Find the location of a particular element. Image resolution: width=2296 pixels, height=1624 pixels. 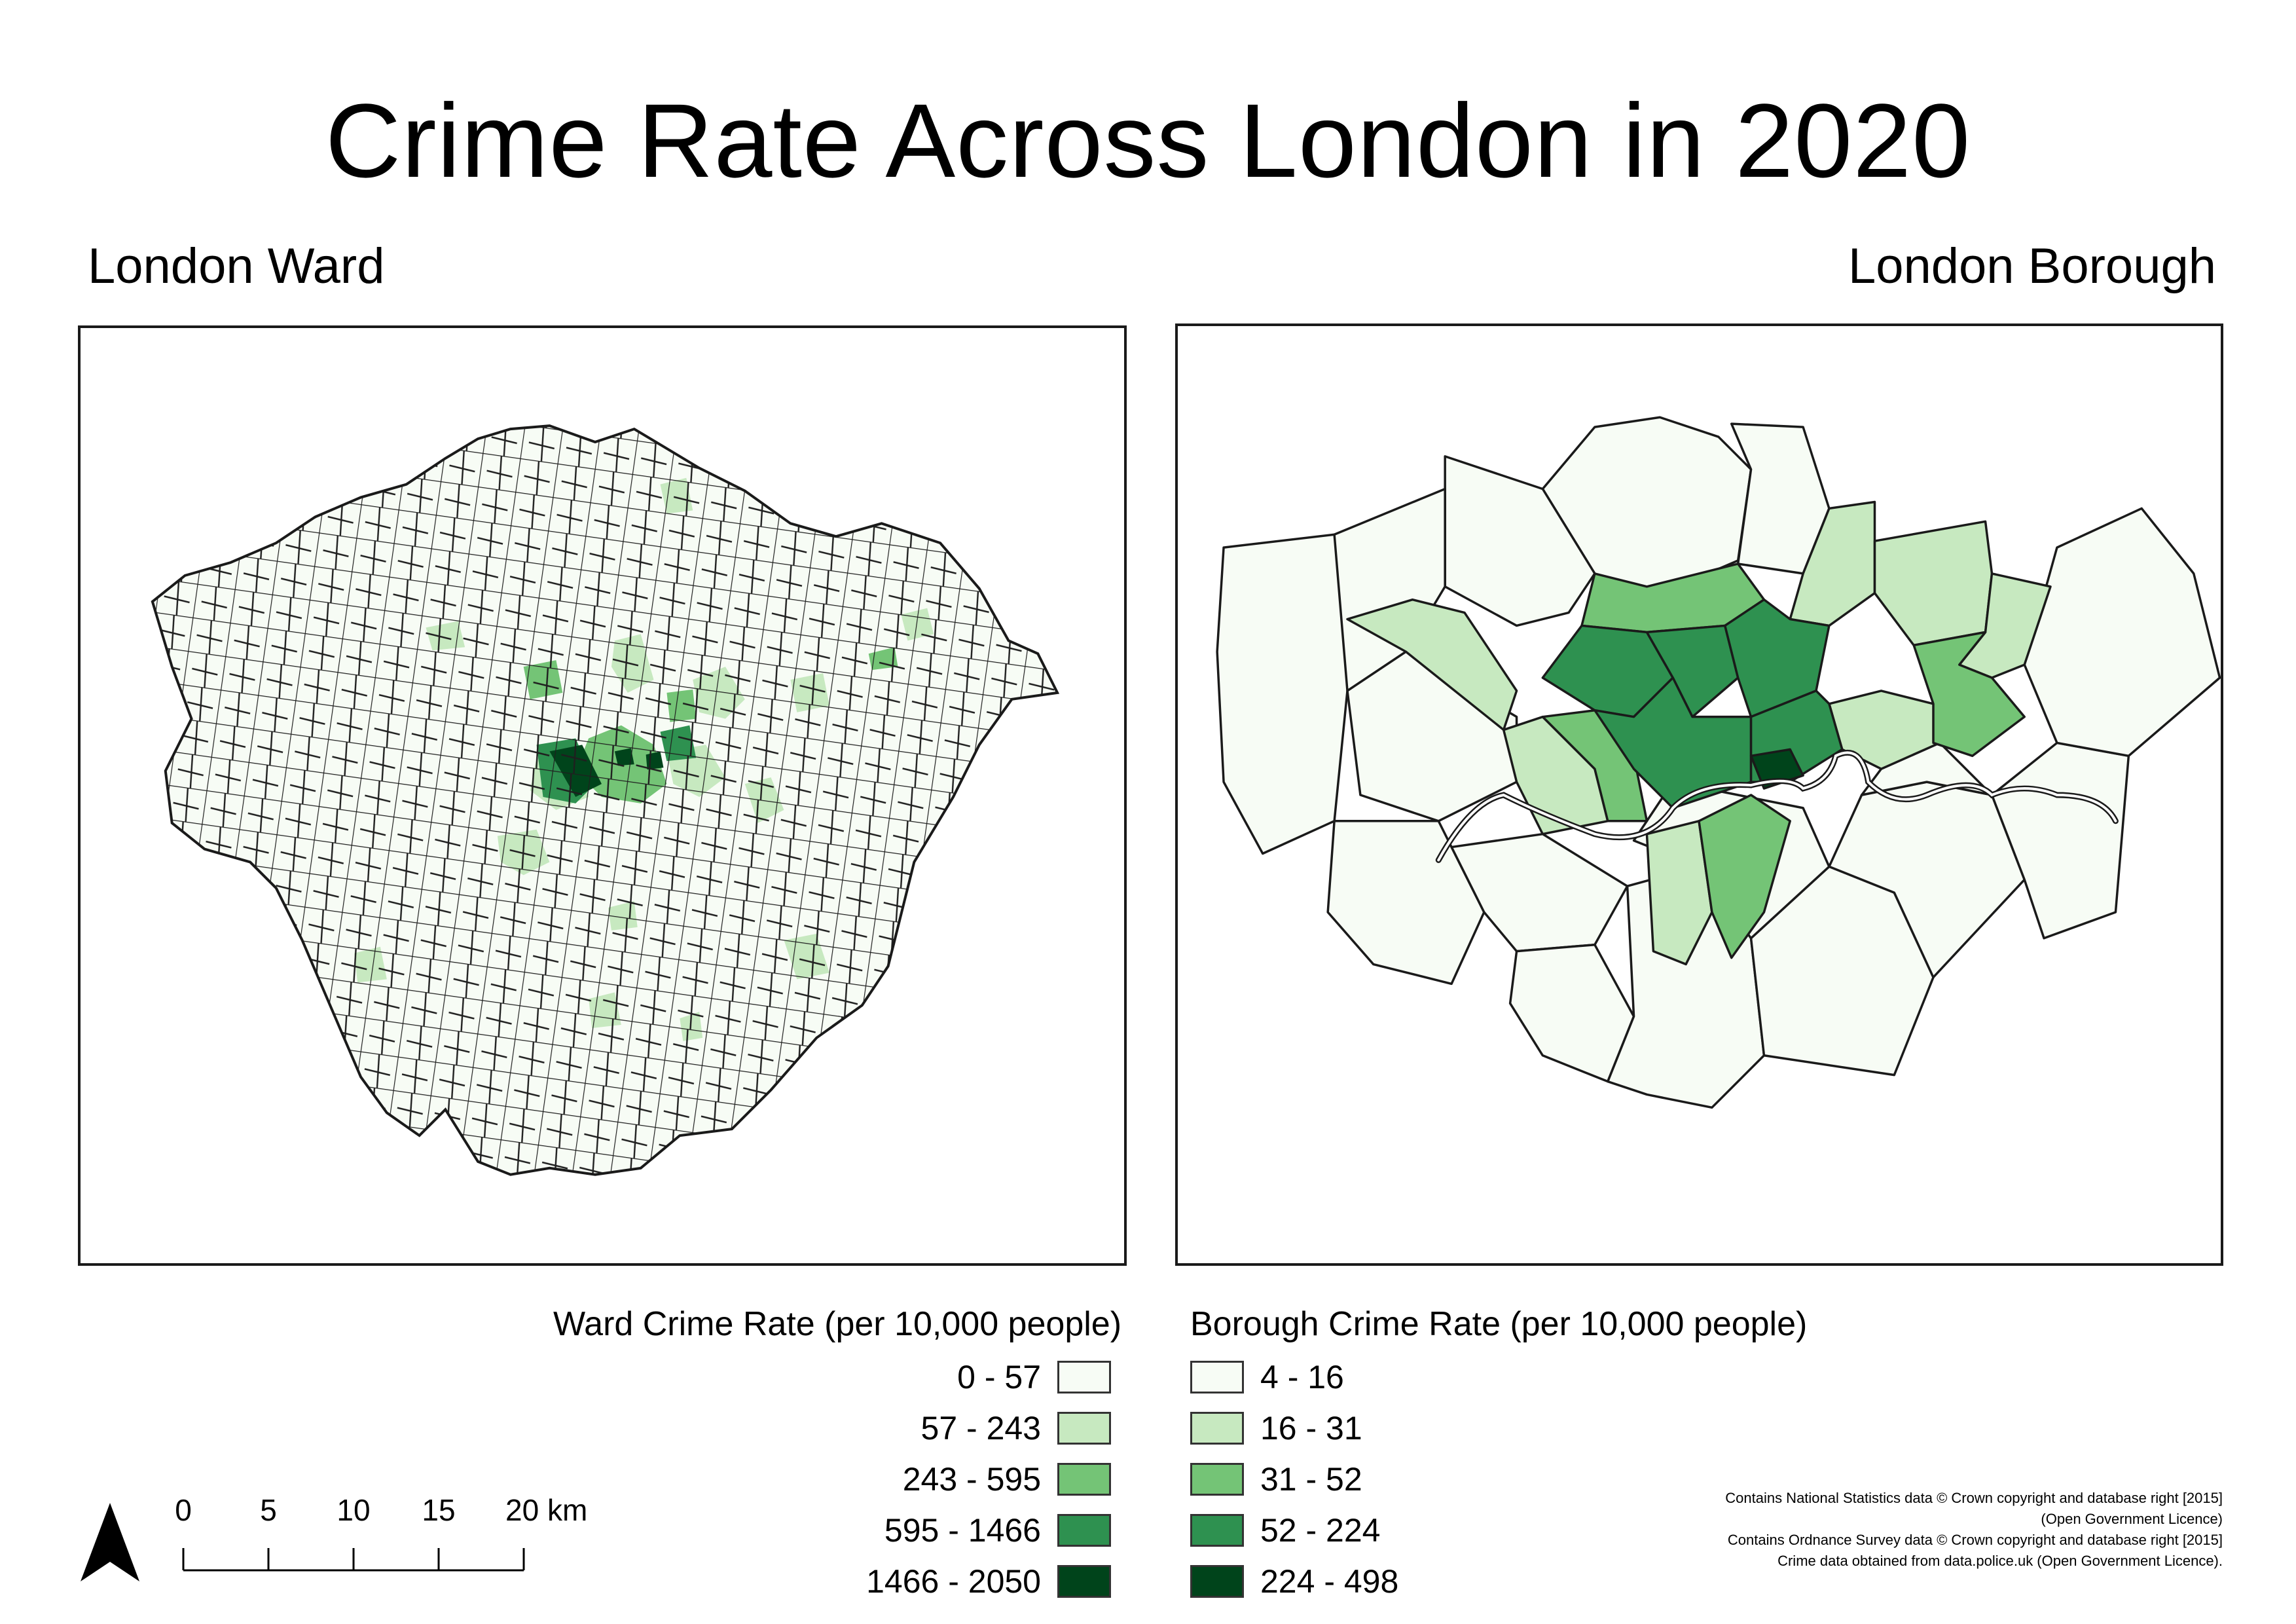

ward-legend-label: 595 - 1466 is located at coordinates (962, 1530).